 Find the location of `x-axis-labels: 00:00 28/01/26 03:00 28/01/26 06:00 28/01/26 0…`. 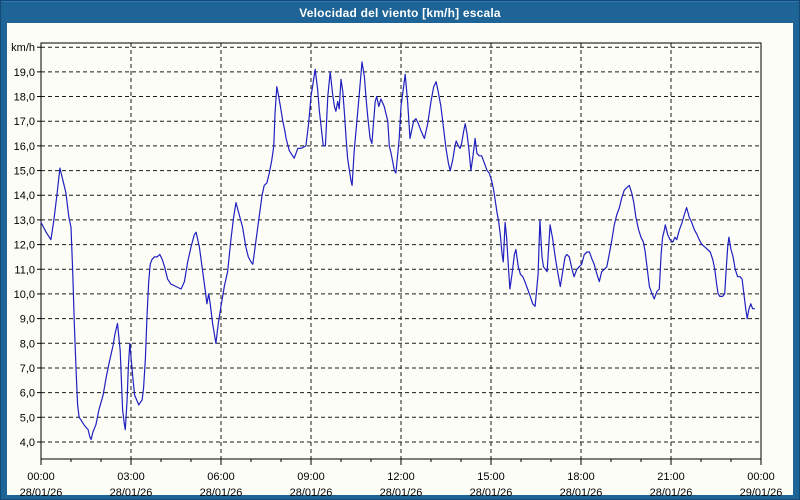

x-axis-labels: 00:00 28/01/26 03:00 28/01/26 06:00 28/01/26 0… is located at coordinates (401, 485).